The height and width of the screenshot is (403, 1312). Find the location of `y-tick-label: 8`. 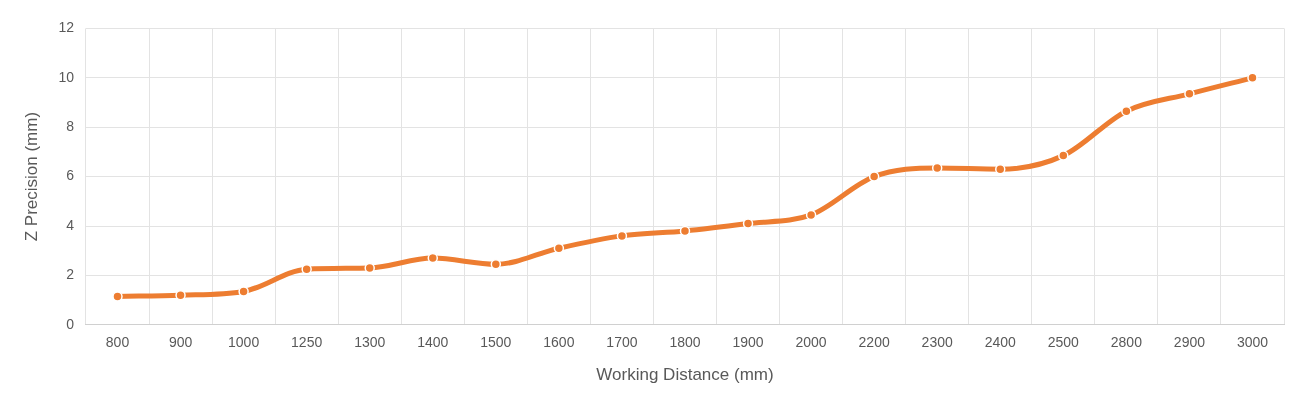

y-tick-label: 8 is located at coordinates (70, 126).